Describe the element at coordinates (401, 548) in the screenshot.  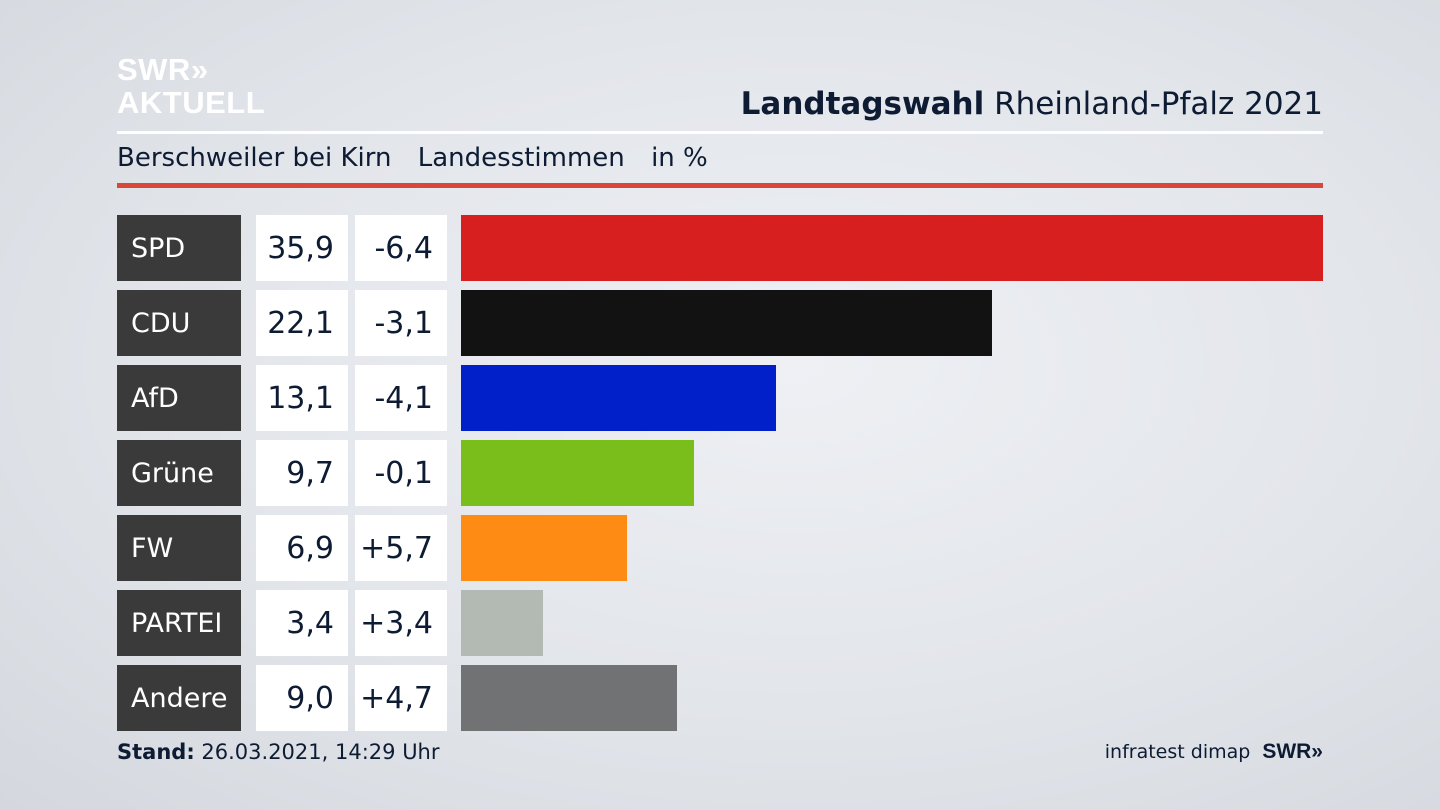
I see `change-label: +5,7` at that location.